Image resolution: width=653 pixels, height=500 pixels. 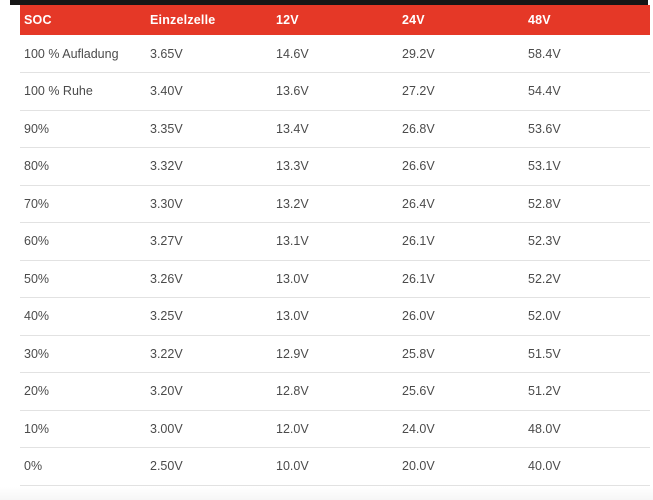 What do you see at coordinates (209, 129) in the screenshot?
I see `cell-einzelzelle: 3.35V` at bounding box center [209, 129].